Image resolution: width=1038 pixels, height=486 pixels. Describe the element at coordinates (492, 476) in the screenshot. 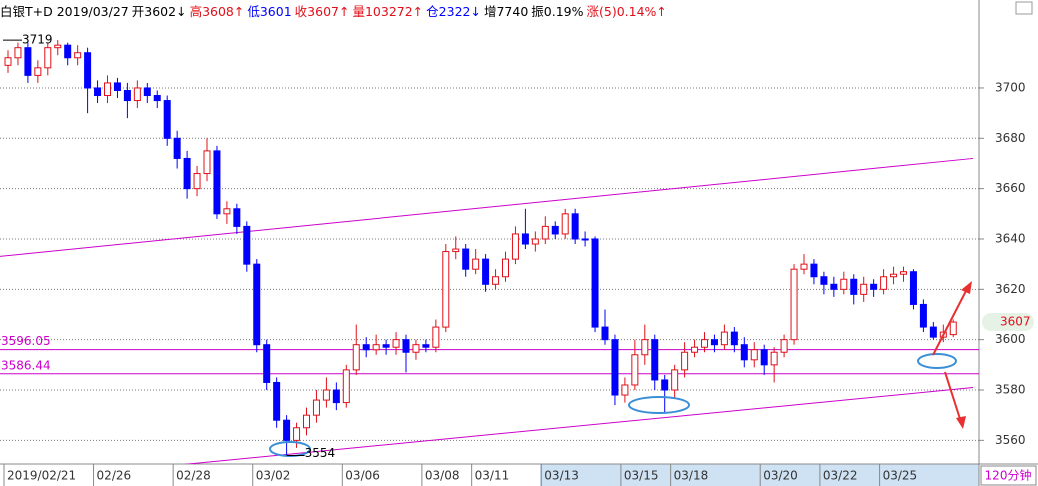

I see `x-tick-label: 03/11` at that location.